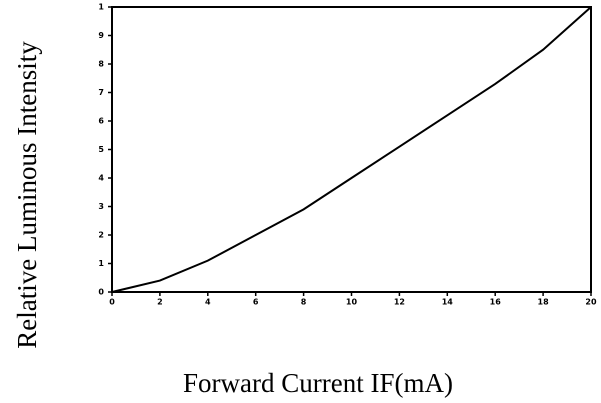 The image size is (601, 403). I want to click on y-tick-label: 7, so click(101, 92).